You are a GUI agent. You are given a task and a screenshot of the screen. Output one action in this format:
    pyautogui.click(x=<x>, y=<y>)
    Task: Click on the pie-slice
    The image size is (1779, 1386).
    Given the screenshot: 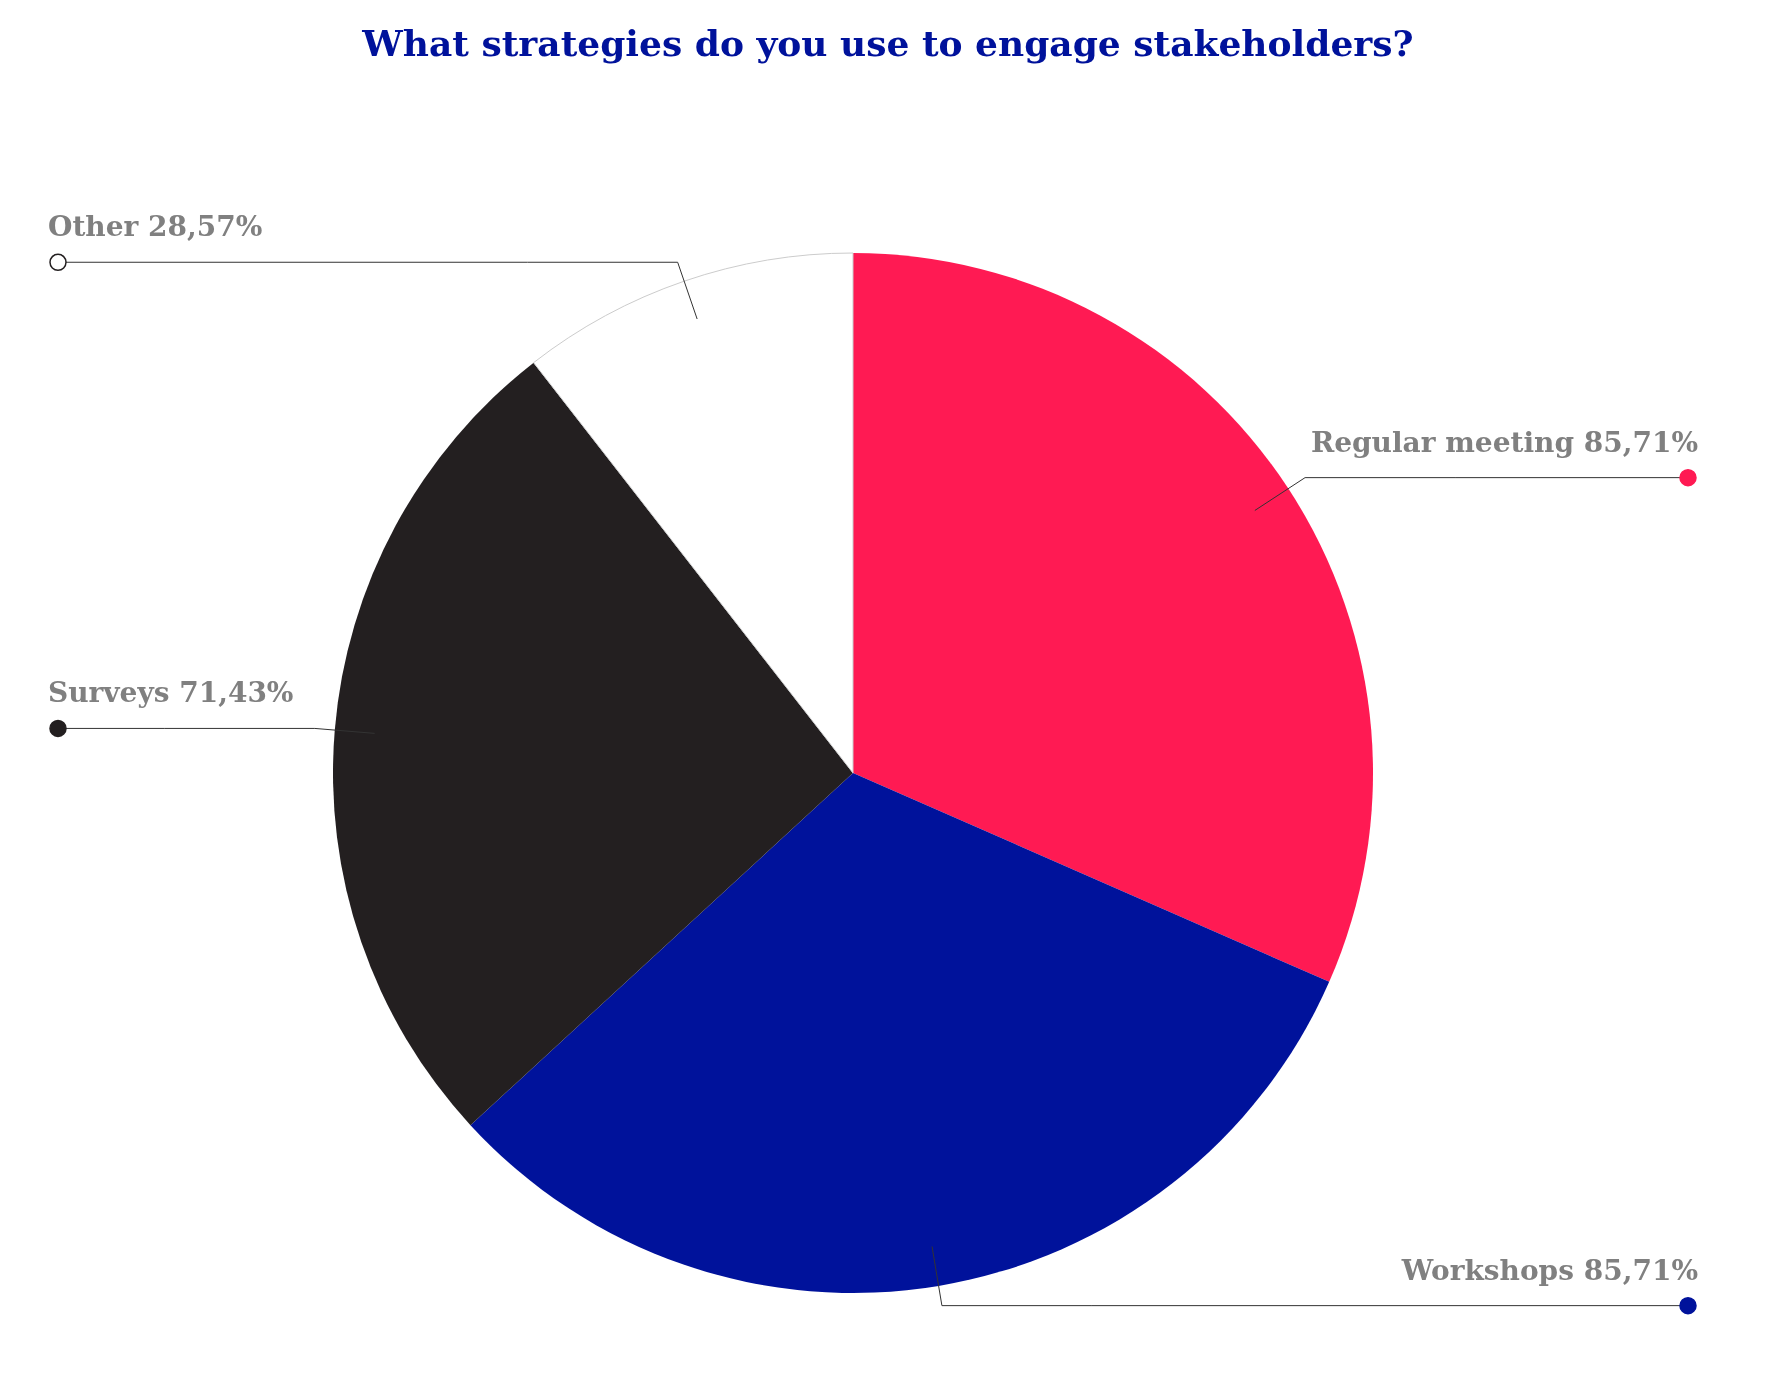 What is the action you would take?
    pyautogui.click(x=693, y=513)
    